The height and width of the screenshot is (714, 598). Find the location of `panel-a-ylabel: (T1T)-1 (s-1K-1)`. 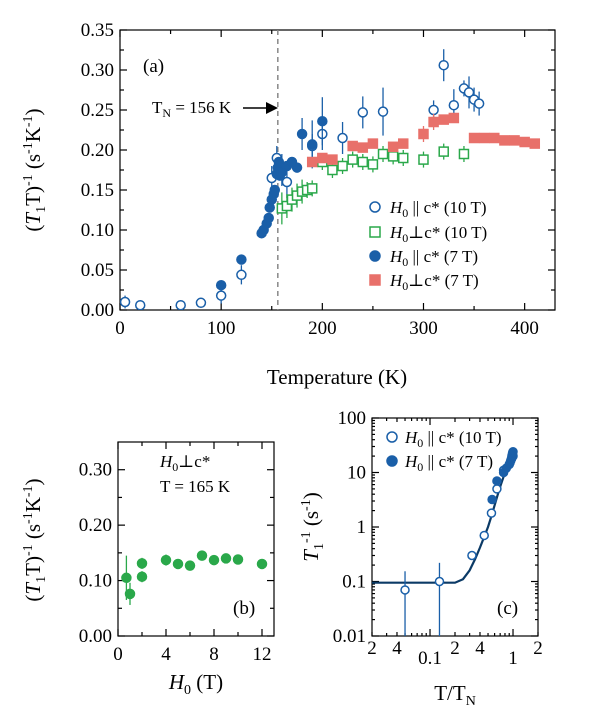

panel-a-ylabel: (T1T)-1 (s-1K-1) is located at coordinates (35, 169).